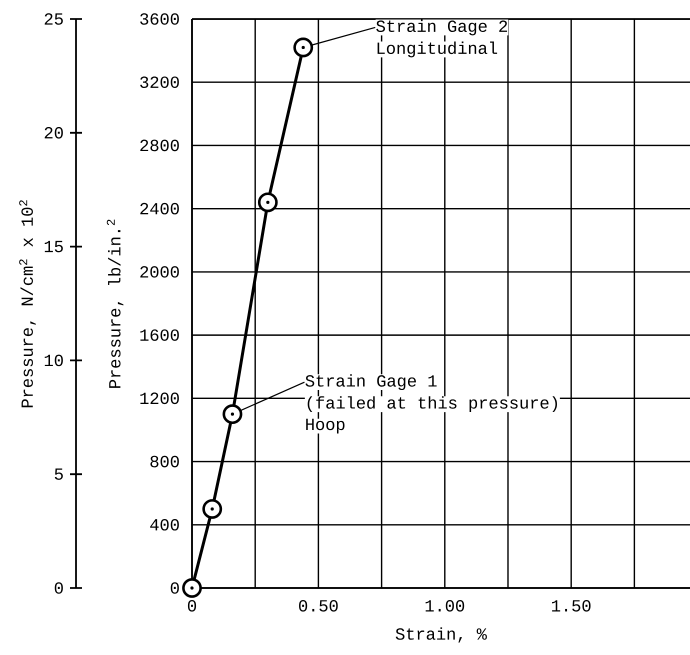 The height and width of the screenshot is (655, 690). I want to click on x-axis-title: Strain, %, so click(441, 635).